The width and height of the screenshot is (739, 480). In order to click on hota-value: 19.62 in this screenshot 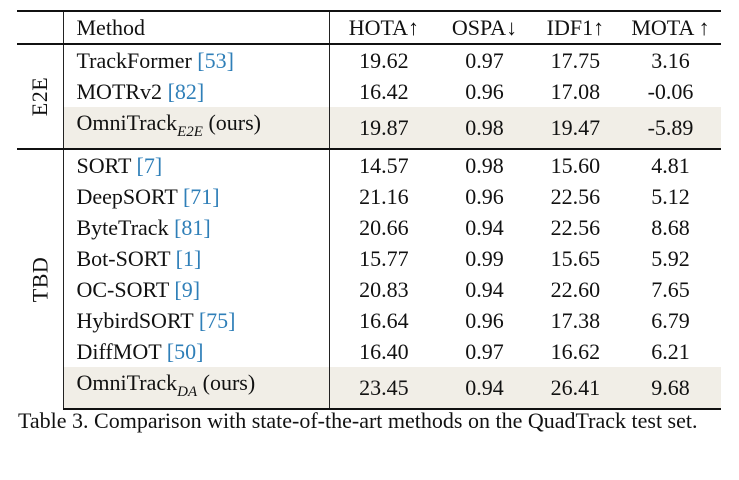, I will do `click(384, 60)`.